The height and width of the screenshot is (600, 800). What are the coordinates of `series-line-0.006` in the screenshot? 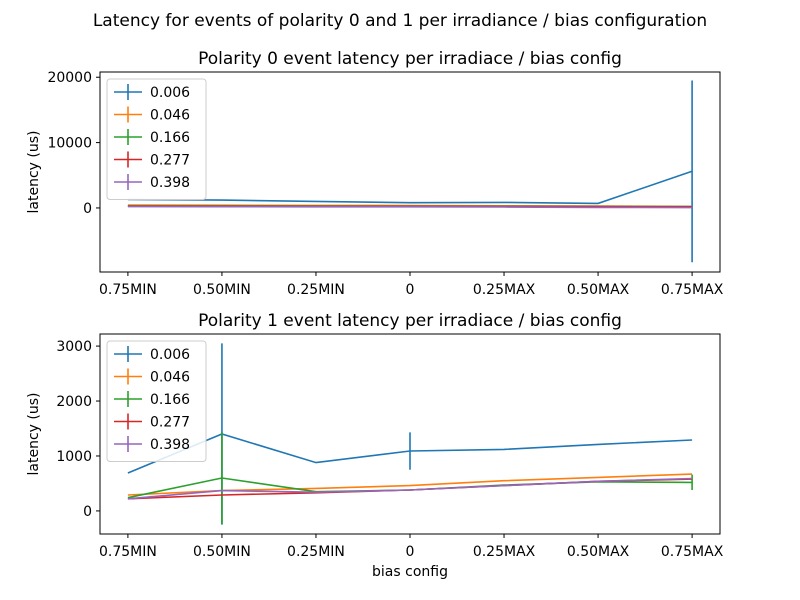 It's located at (410, 187).